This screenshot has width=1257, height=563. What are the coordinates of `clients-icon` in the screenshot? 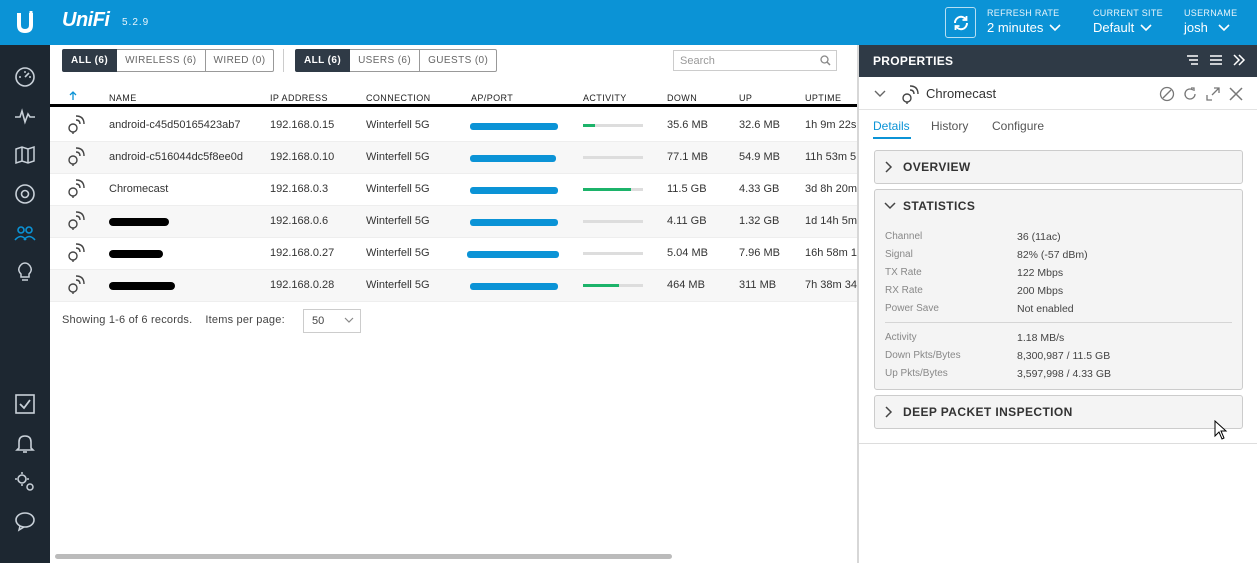 It's located at (25, 233).